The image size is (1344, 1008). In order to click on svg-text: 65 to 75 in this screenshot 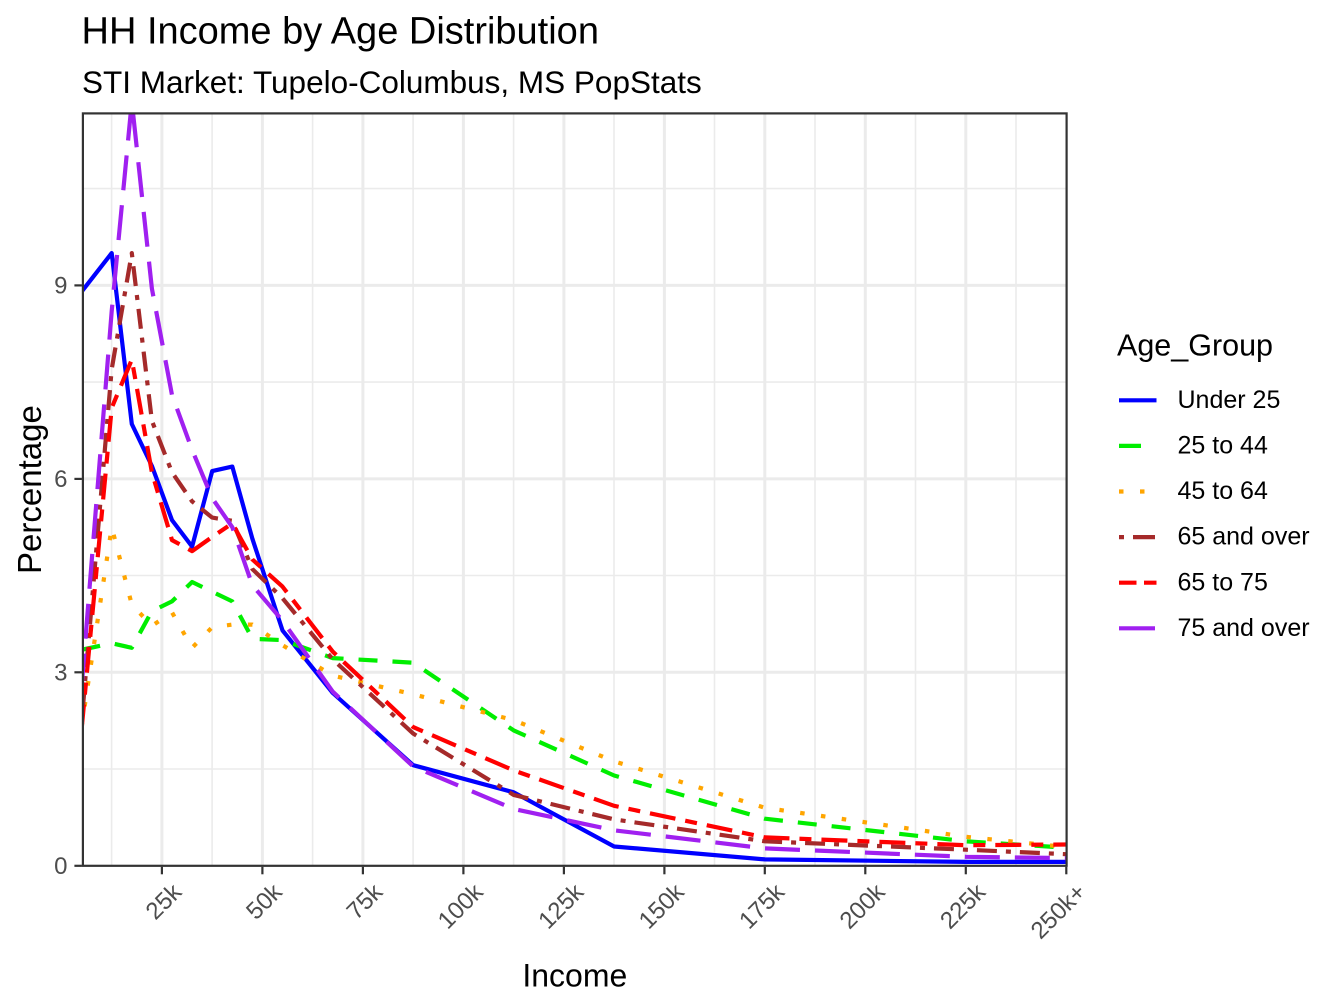, I will do `click(1223, 582)`.